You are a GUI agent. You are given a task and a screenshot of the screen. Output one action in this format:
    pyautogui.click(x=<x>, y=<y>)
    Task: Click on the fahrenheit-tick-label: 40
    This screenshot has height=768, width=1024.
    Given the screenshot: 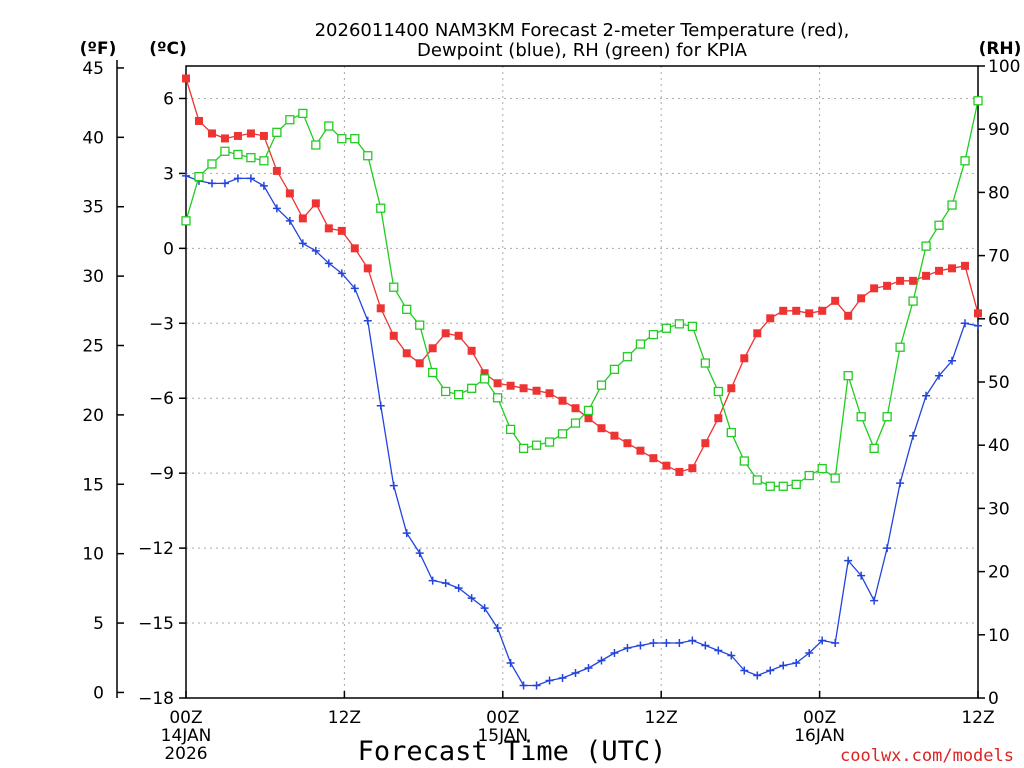 What is the action you would take?
    pyautogui.click(x=93, y=138)
    